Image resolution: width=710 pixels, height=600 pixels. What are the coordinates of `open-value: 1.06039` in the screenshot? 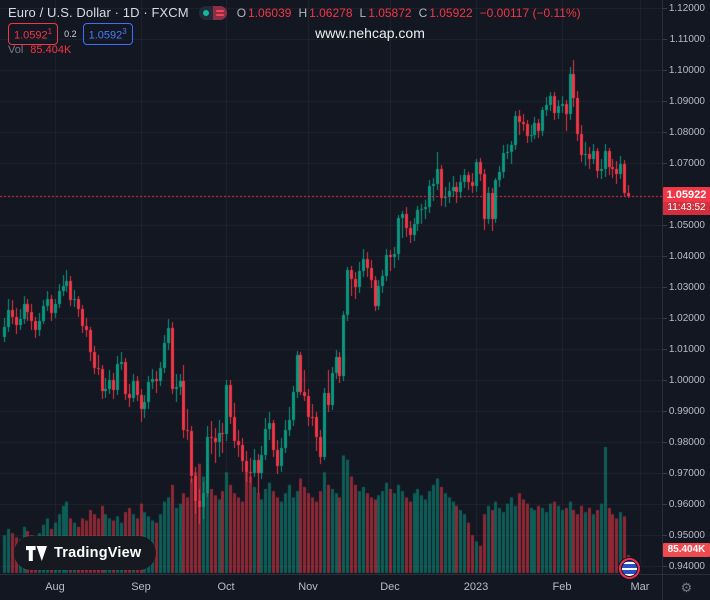 It's located at (270, 12).